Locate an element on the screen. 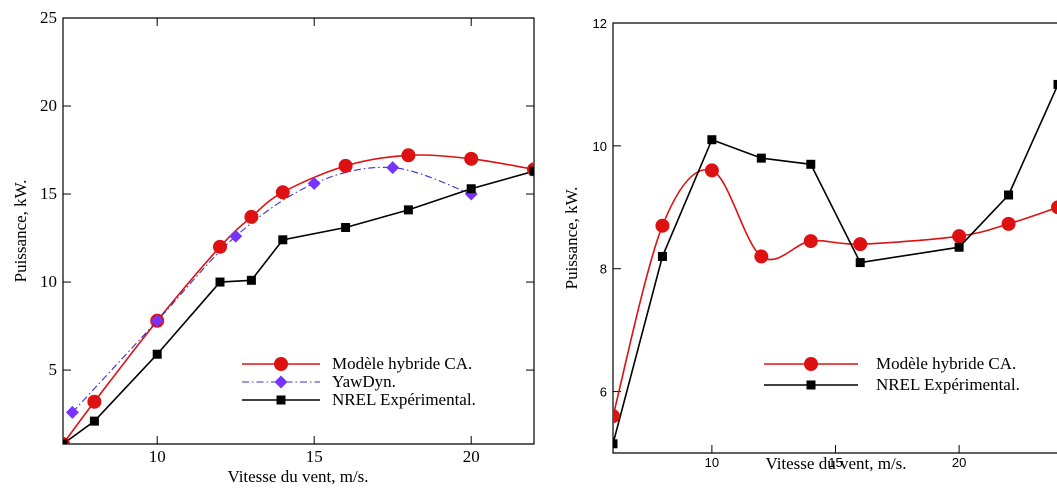 This screenshot has width=1057, height=492. y-tick-label: 12 is located at coordinates (600, 23).